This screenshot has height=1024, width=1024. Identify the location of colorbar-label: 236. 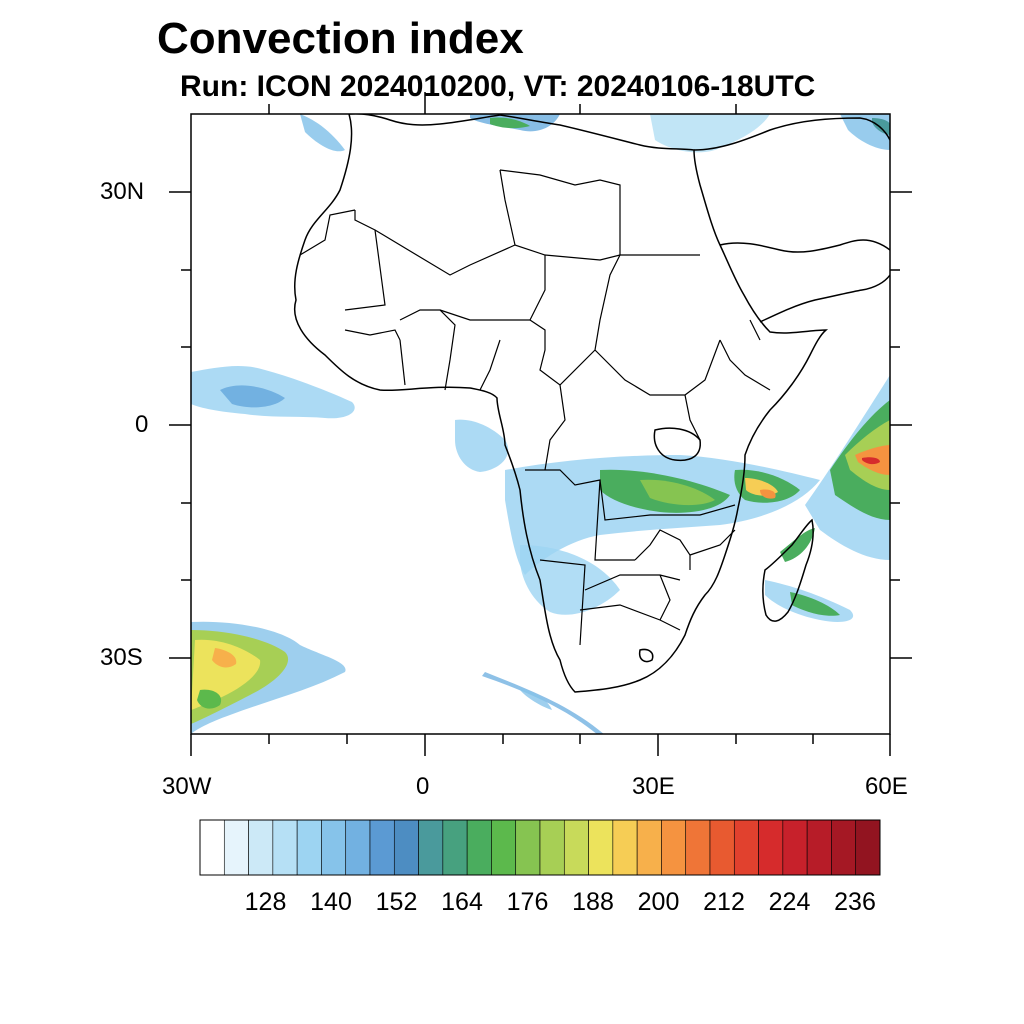
(855, 902).